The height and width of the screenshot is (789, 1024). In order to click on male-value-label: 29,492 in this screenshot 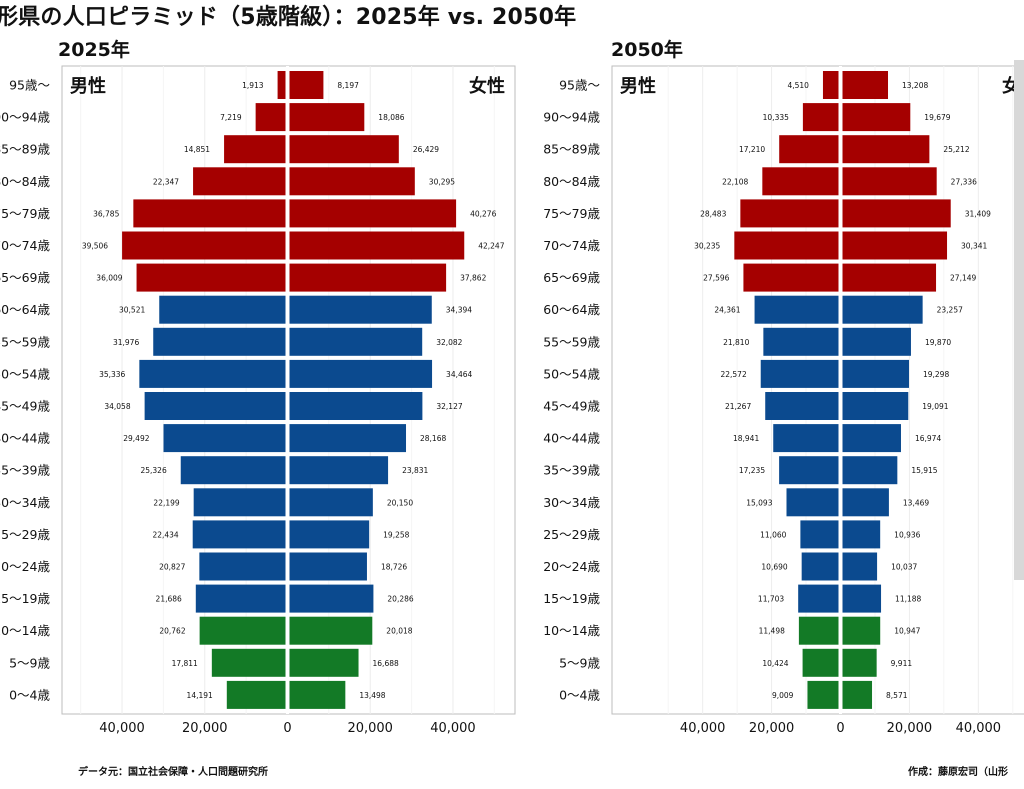, I will do `click(136, 438)`.